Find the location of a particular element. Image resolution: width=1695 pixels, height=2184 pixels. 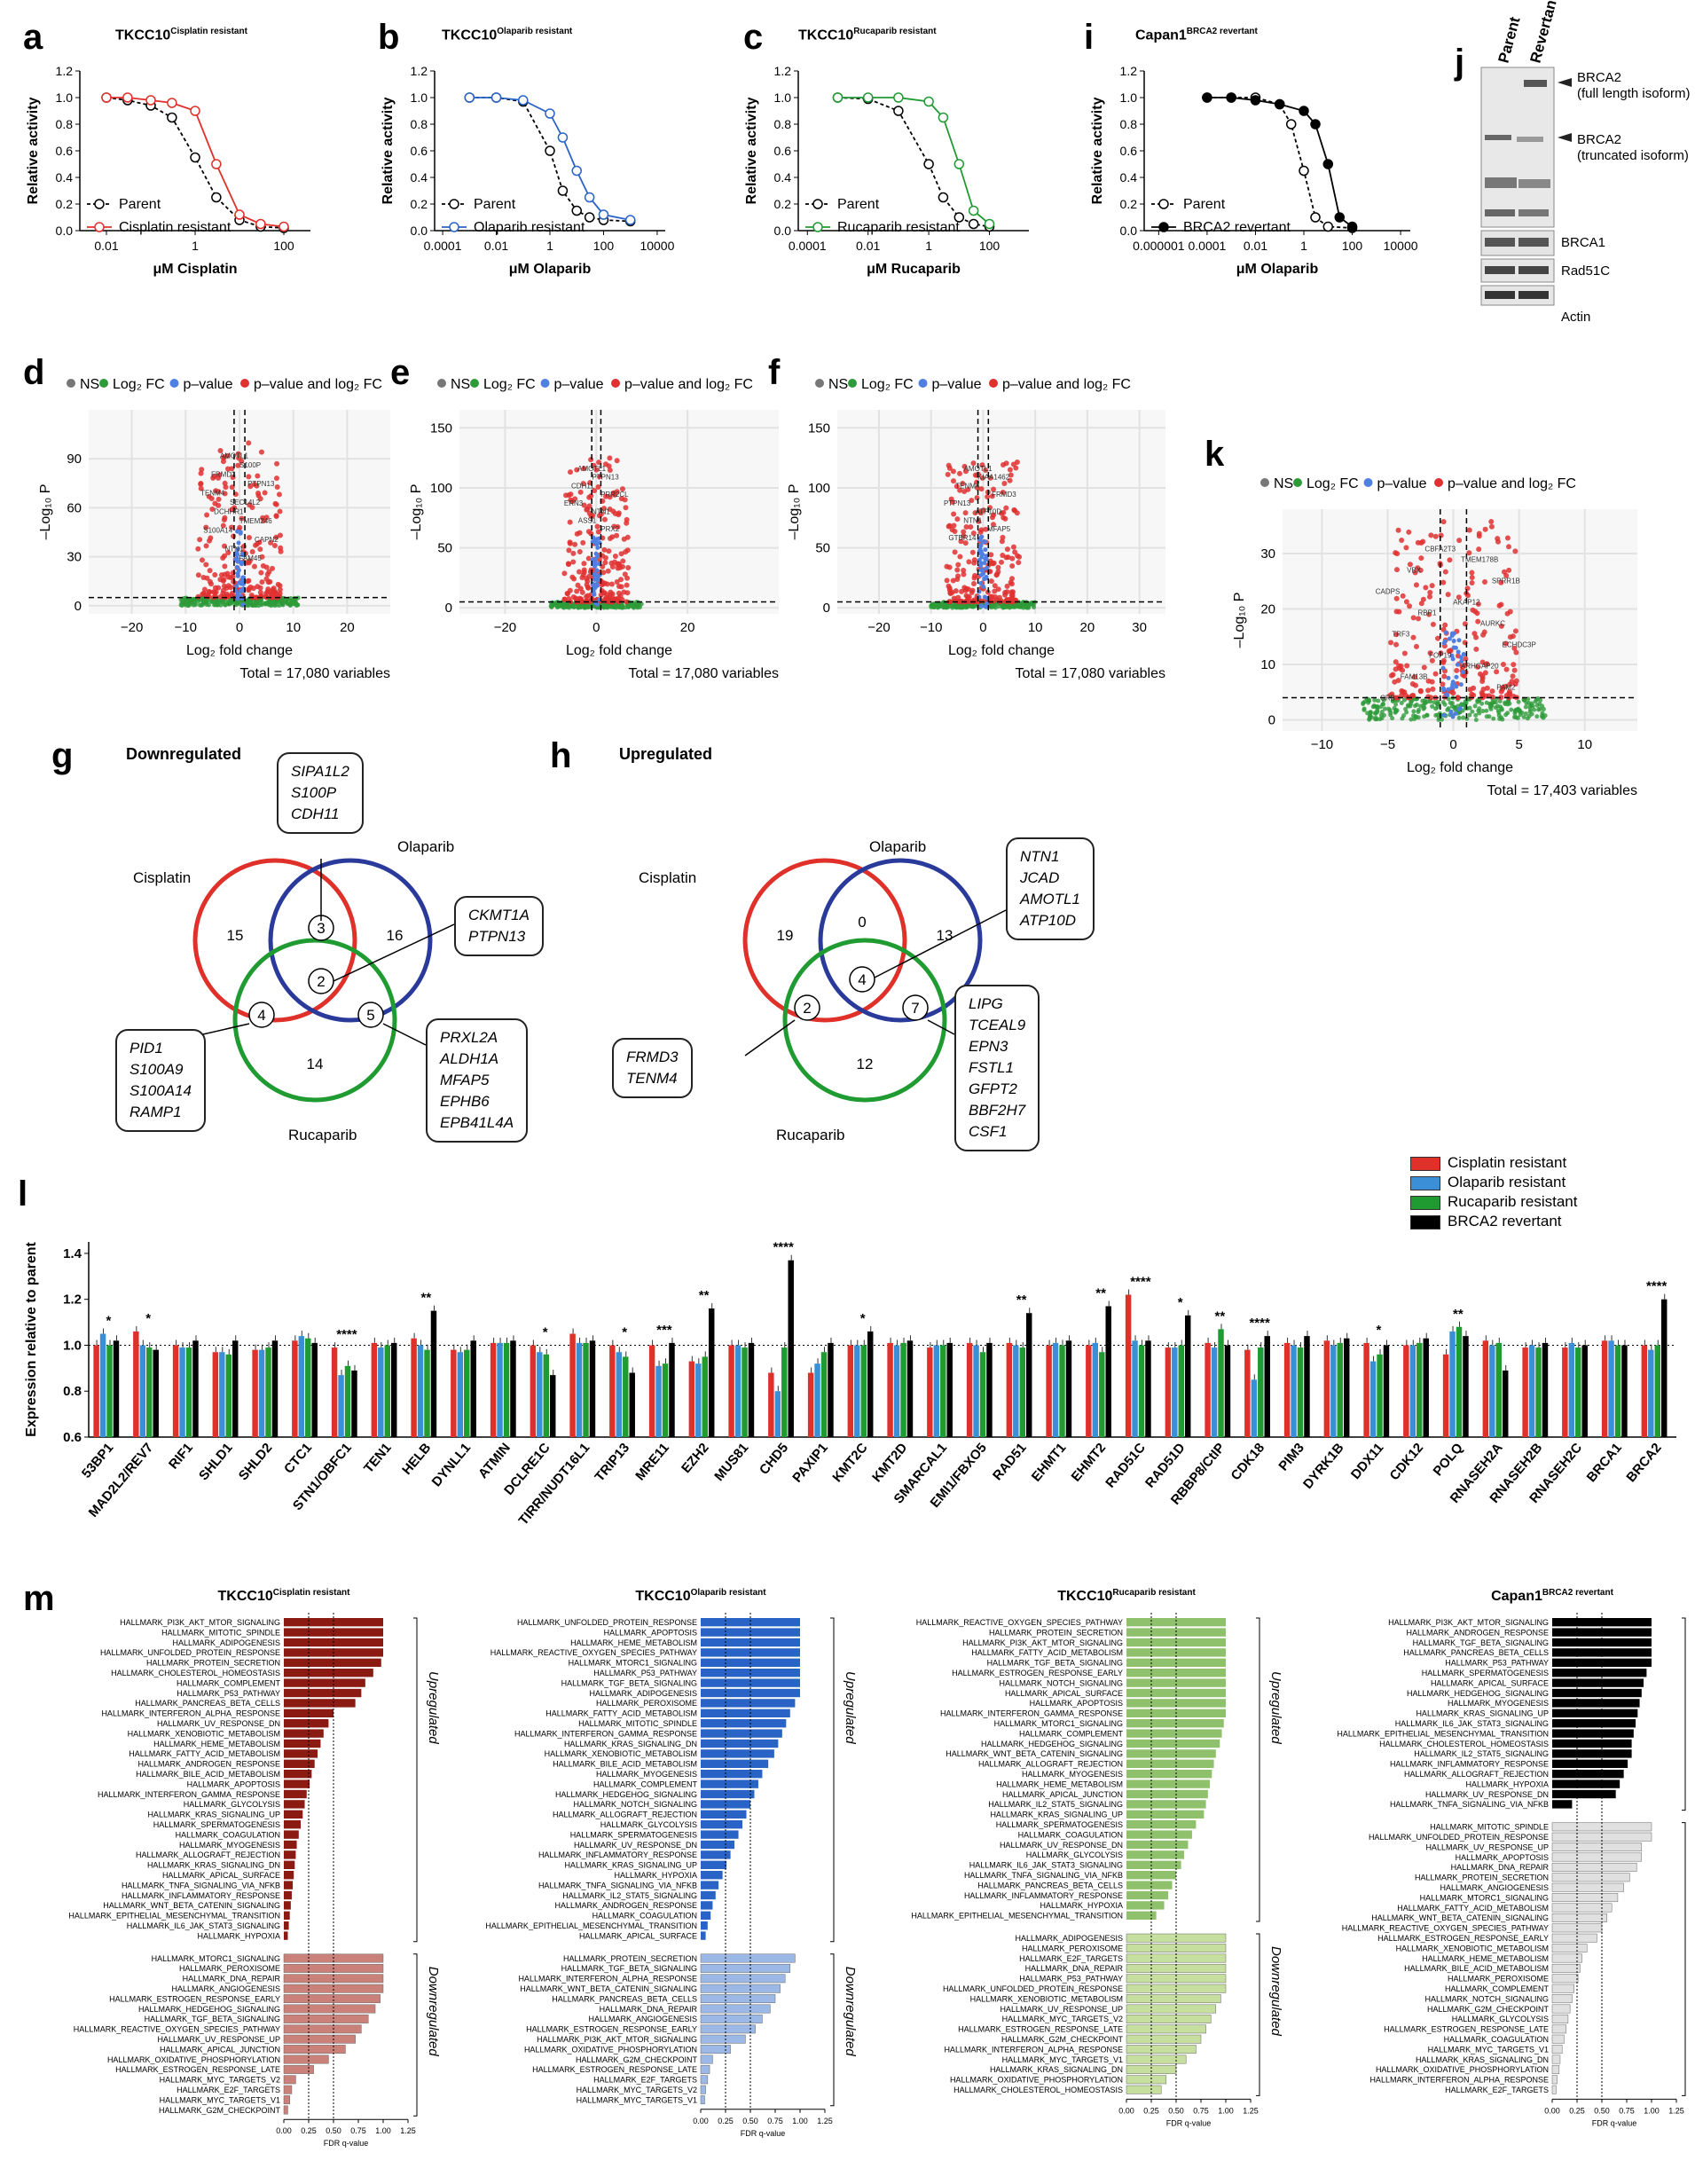

x-tick-label: 0.00 is located at coordinates (701, 2121).